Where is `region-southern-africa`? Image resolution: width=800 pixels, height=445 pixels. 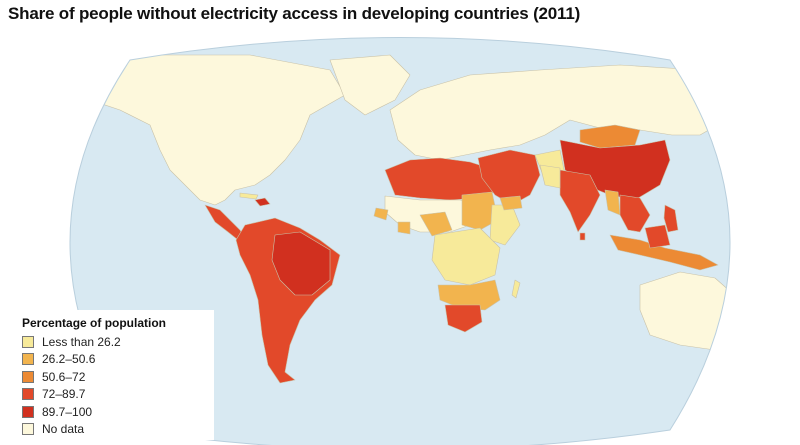 region-southern-africa is located at coordinates (469, 295).